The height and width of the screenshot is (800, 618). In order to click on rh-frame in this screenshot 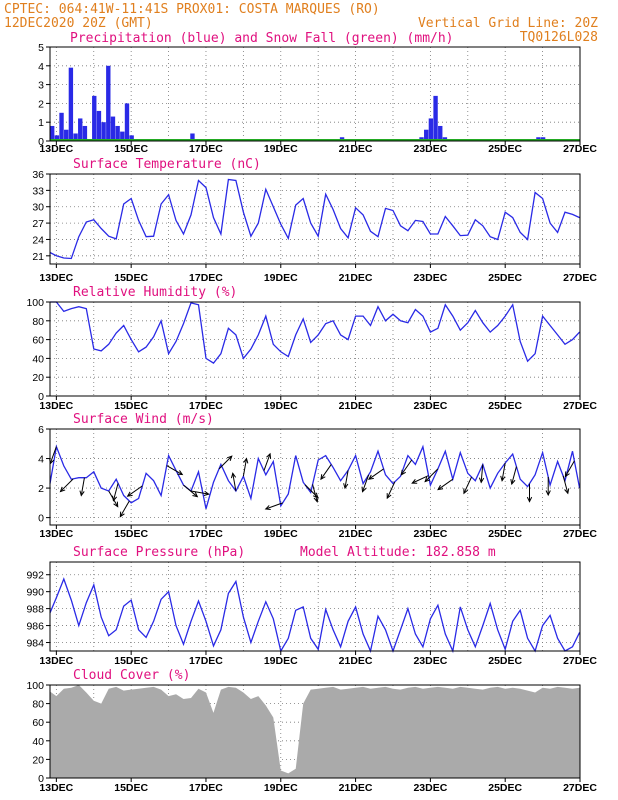, I will do `click(315, 349)`.